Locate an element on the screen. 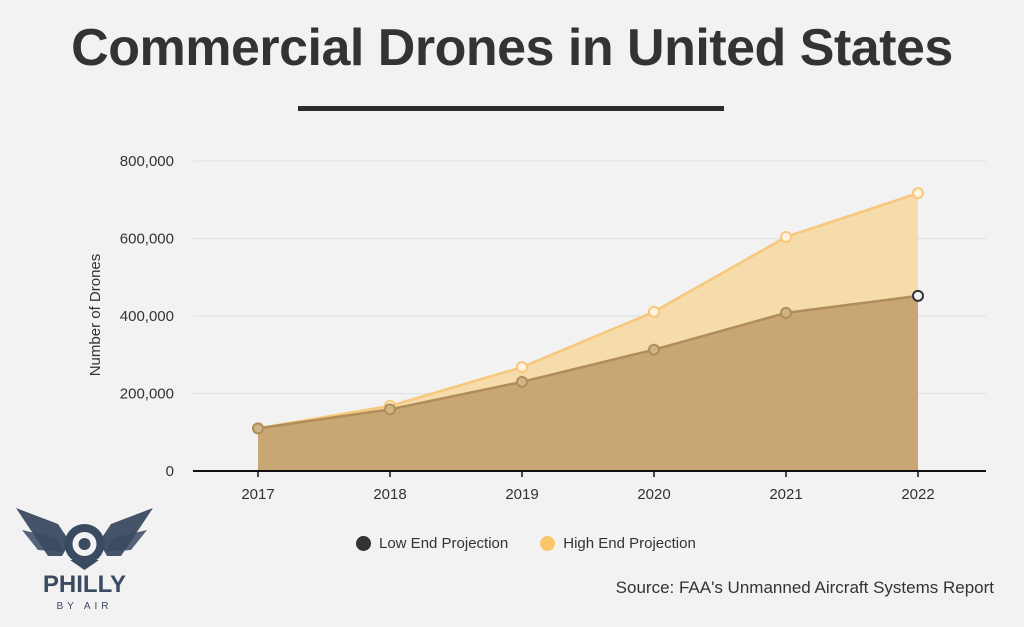  chart-title: Commercial Drones in United States is located at coordinates (512, 48).